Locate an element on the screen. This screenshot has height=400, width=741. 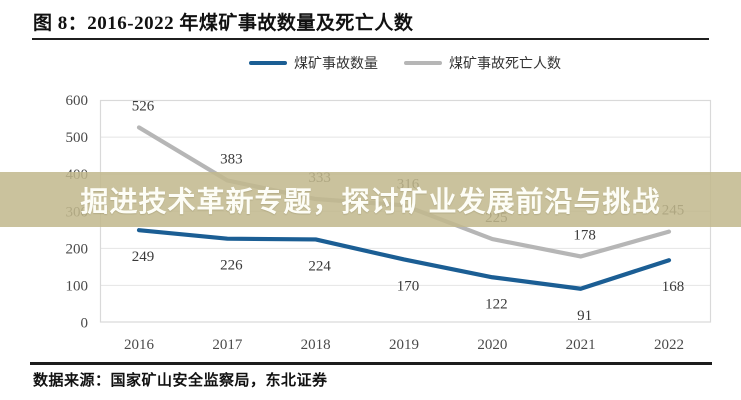
series-line-accidents is located at coordinates (404, 259).